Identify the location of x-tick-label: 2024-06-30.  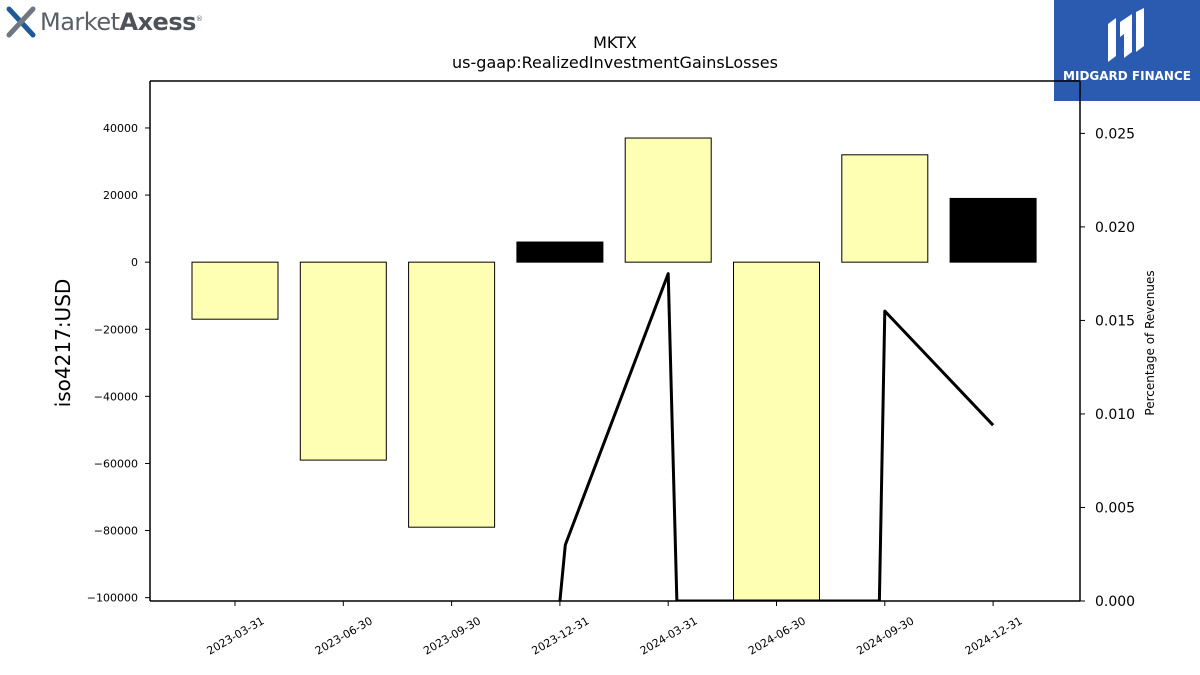
(777, 635).